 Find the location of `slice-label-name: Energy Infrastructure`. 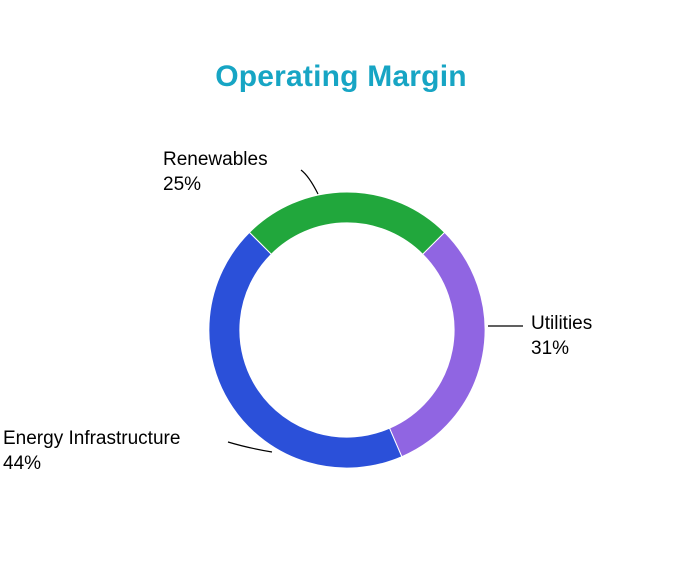

slice-label-name: Energy Infrastructure is located at coordinates (92, 438).